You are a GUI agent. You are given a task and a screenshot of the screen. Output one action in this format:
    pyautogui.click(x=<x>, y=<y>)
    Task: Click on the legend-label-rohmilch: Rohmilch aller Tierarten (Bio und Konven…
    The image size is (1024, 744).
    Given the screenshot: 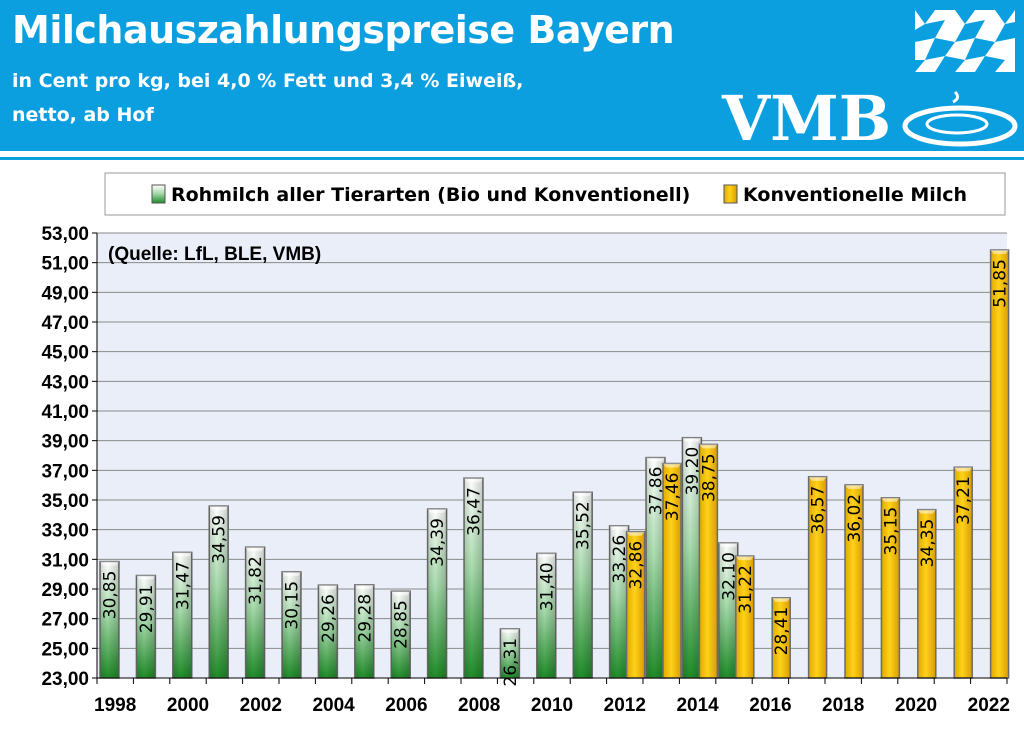 What is the action you would take?
    pyautogui.click(x=430, y=195)
    